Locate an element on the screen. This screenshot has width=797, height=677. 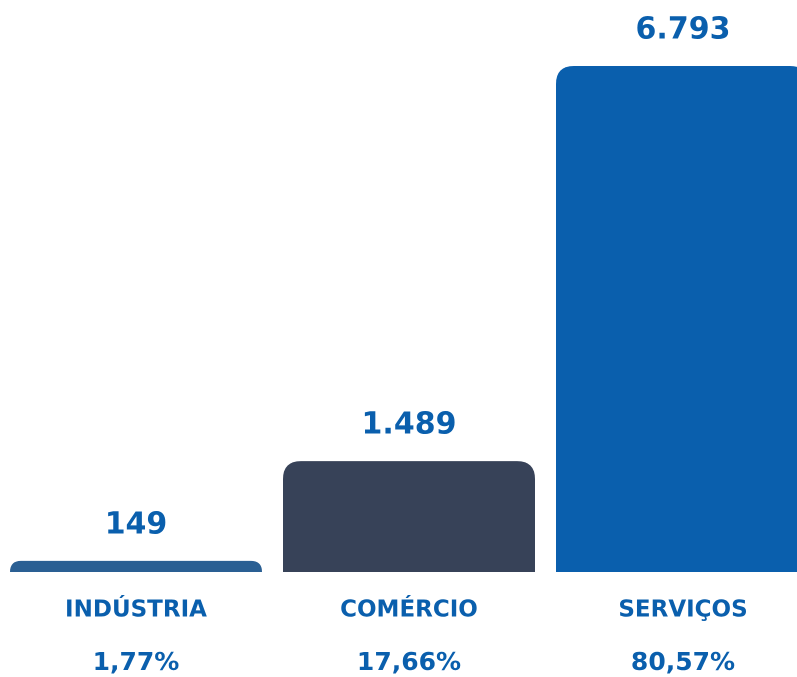
category-label: COMÉRCIO is located at coordinates (409, 609).